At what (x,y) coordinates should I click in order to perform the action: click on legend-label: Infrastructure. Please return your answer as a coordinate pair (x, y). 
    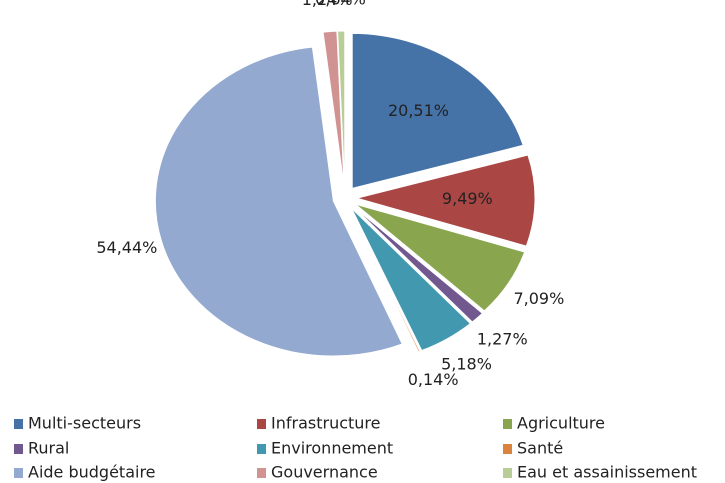
    Looking at the image, I should click on (325, 423).